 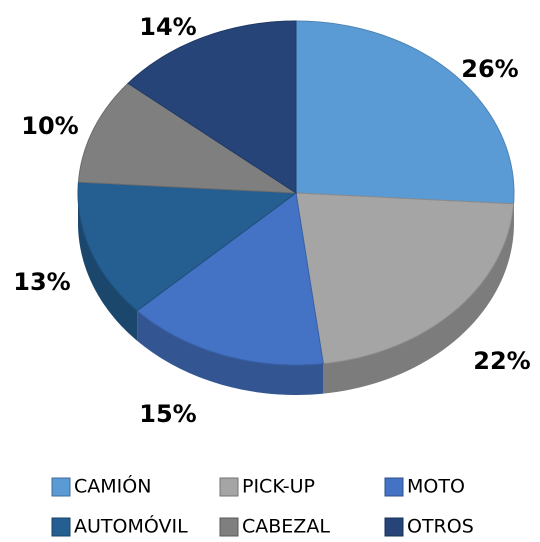 I want to click on data-label: 26%, so click(x=489, y=69).